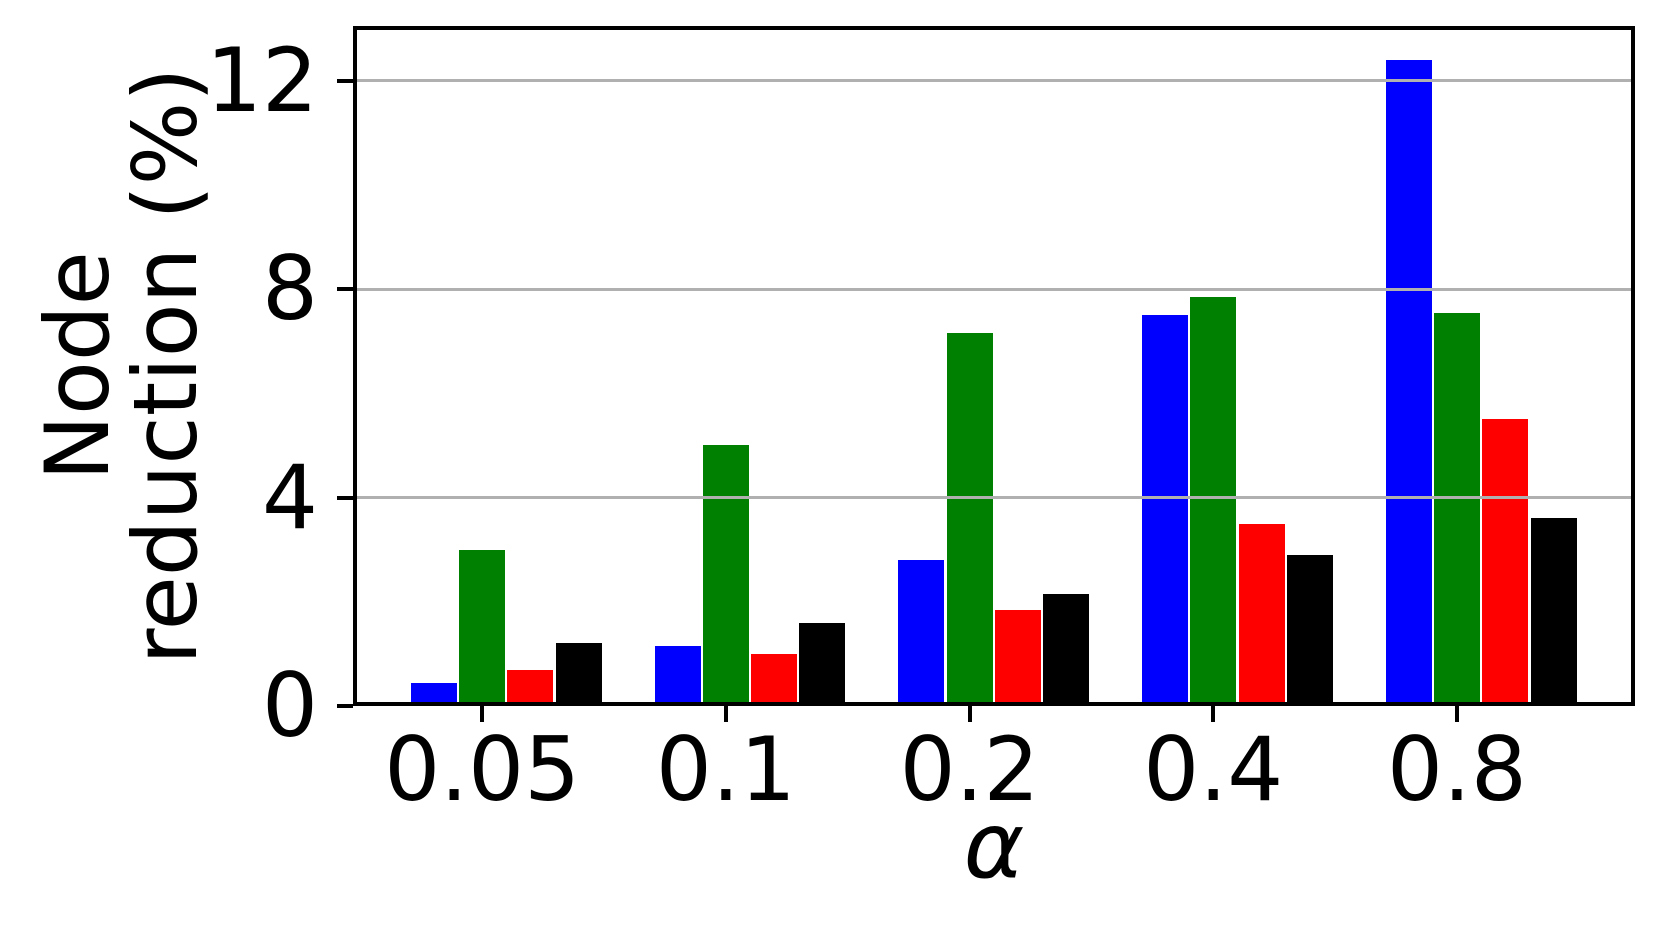 This screenshot has height=939, width=1661. I want to click on x-tick-mark-0.4, so click(1213, 714).